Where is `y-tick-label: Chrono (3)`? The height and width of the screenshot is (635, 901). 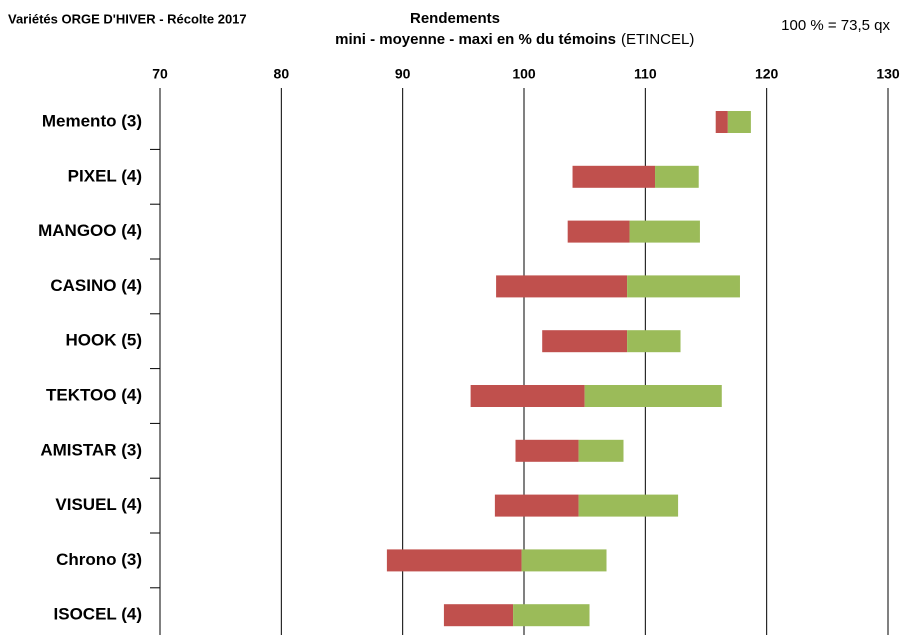 y-tick-label: Chrono (3) is located at coordinates (99, 559).